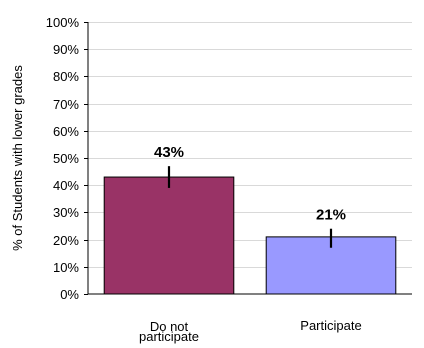 This screenshot has height=348, width=424. I want to click on category-label-line: Participate, so click(330, 325).